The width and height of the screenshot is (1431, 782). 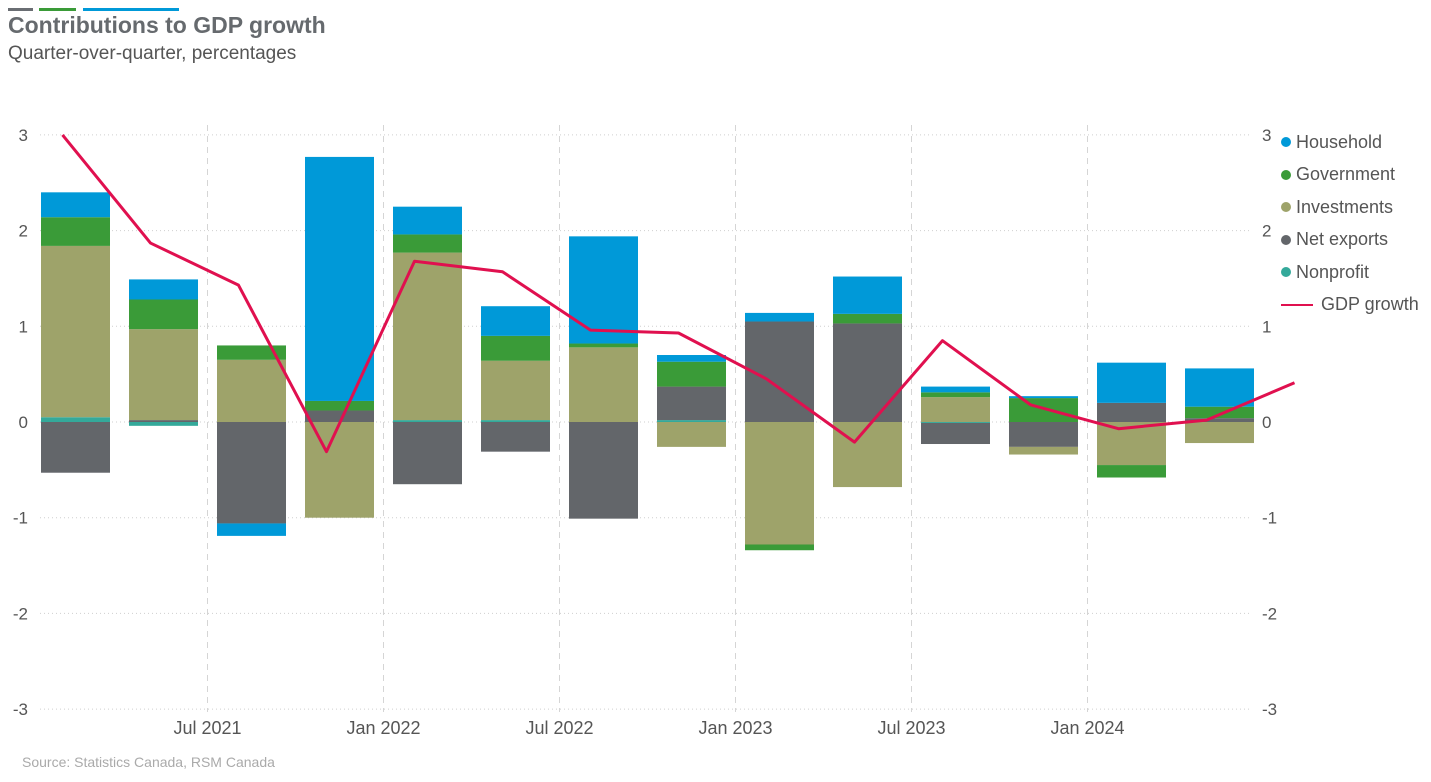 I want to click on y-tick-label-right: -1, so click(x=1269, y=518).